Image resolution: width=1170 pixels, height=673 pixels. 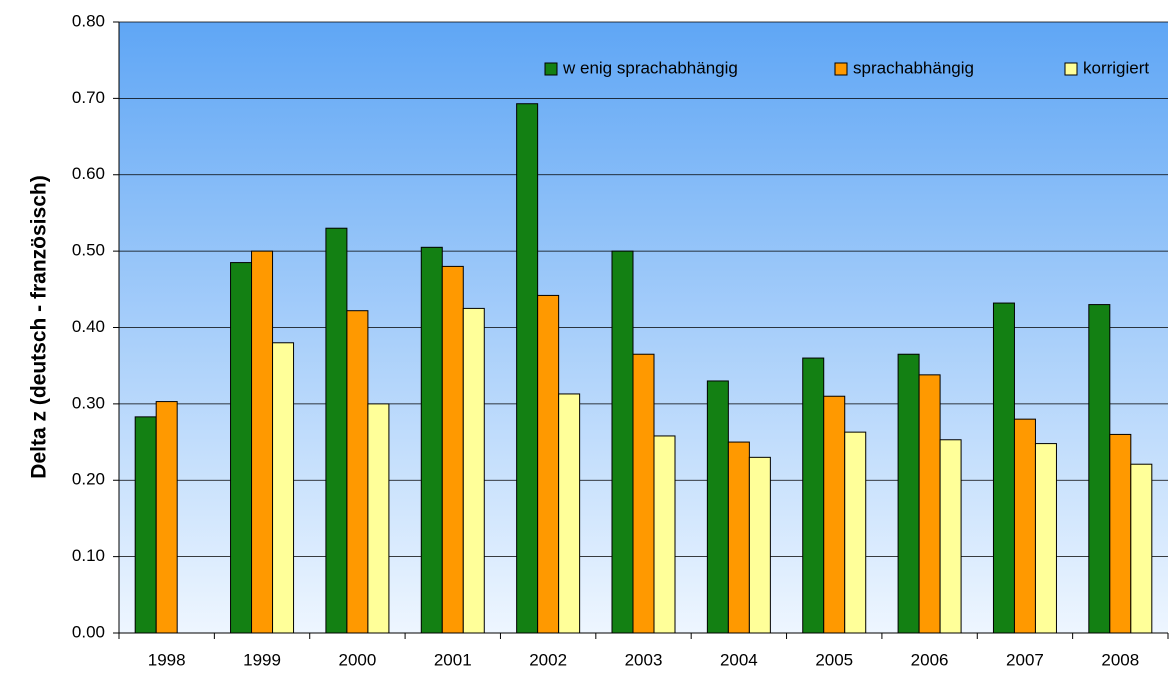 I want to click on x-tick-label: 2002, so click(x=548, y=659).